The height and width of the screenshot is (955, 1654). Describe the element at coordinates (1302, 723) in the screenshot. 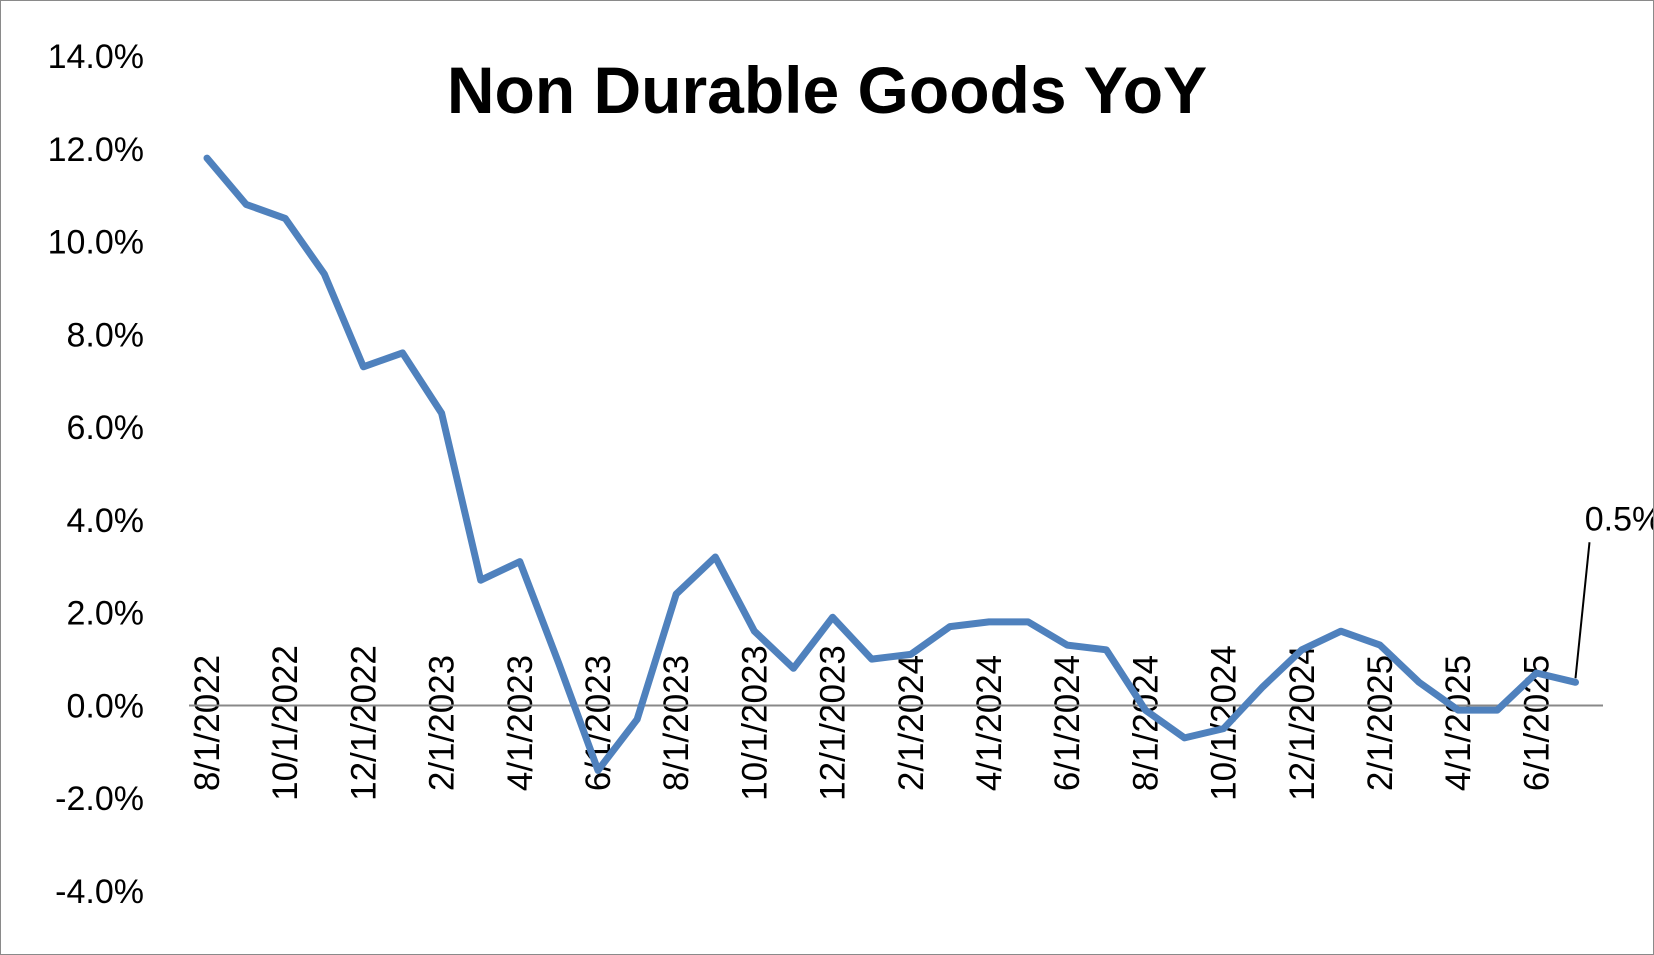

I see `x-tick-label: 12/1/2024` at that location.